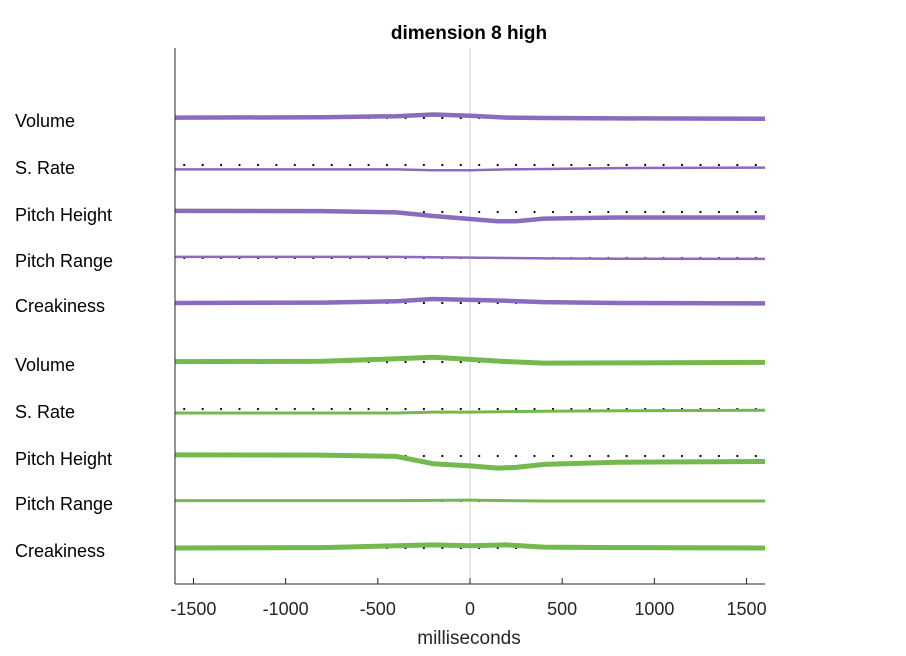 The height and width of the screenshot is (656, 906). Describe the element at coordinates (470, 116) in the screenshot. I see `series-line-volume-group1` at that location.